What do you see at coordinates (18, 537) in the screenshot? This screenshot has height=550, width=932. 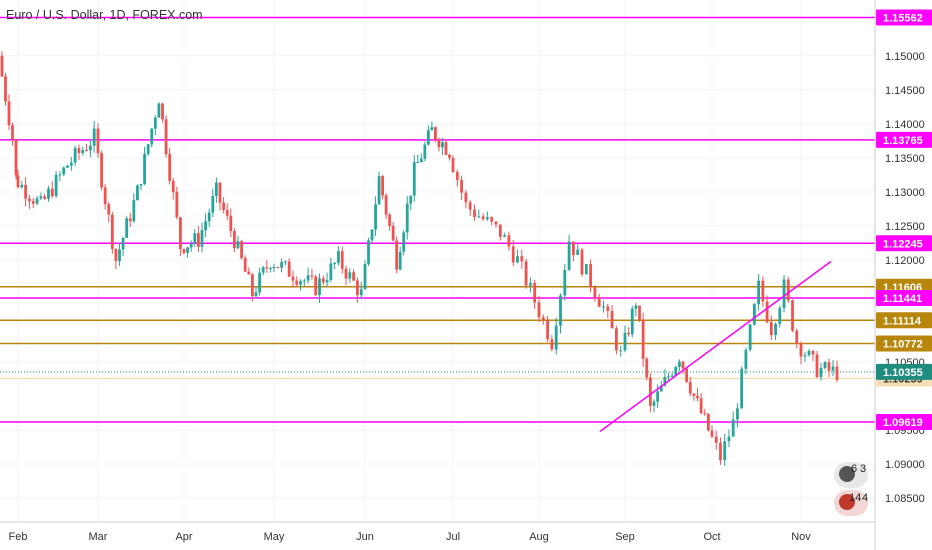 I see `time-tick-label: Feb` at bounding box center [18, 537].